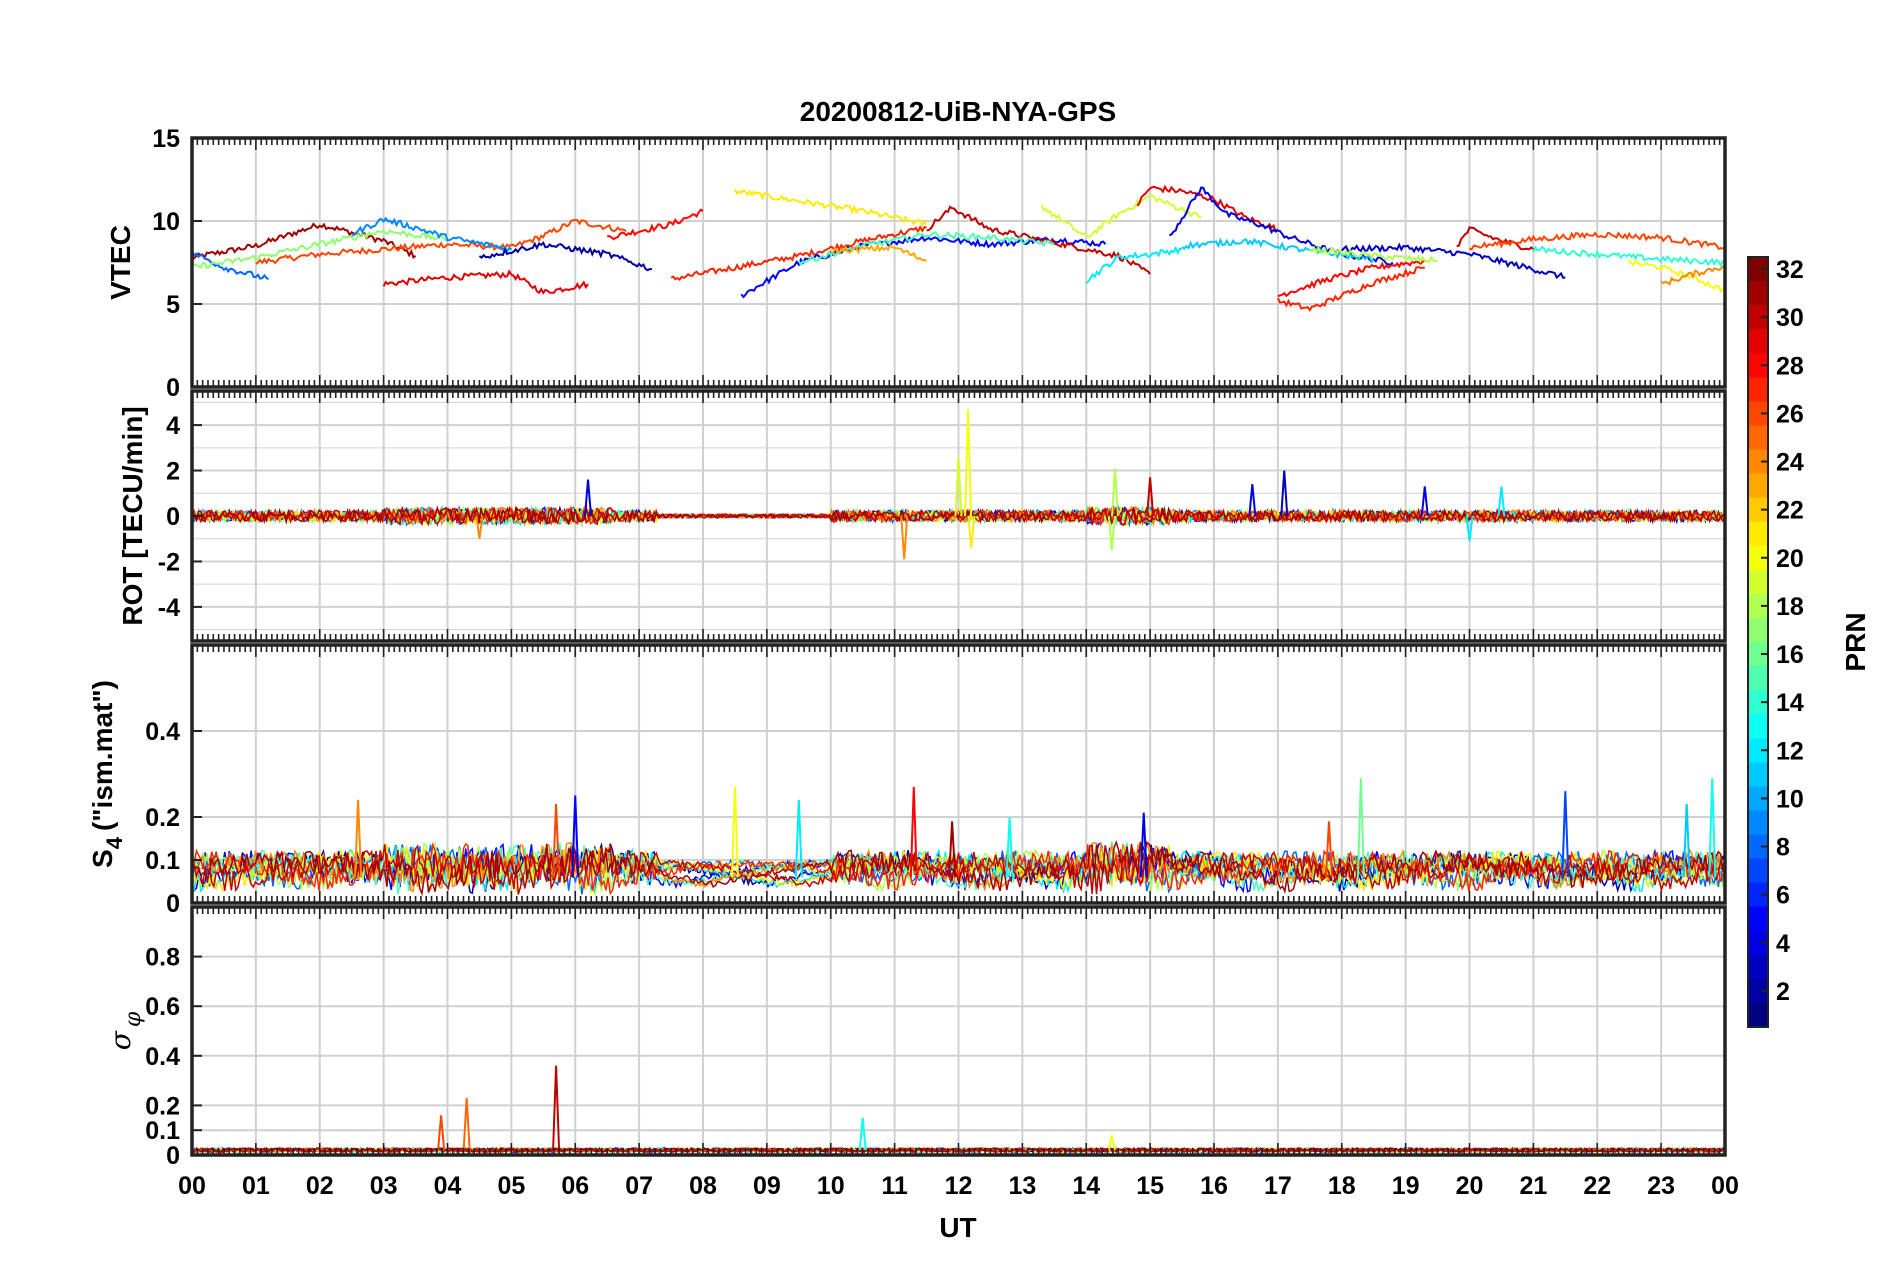 This screenshot has width=1902, height=1272. I want to click on x-tick-label: 09, so click(767, 1186).